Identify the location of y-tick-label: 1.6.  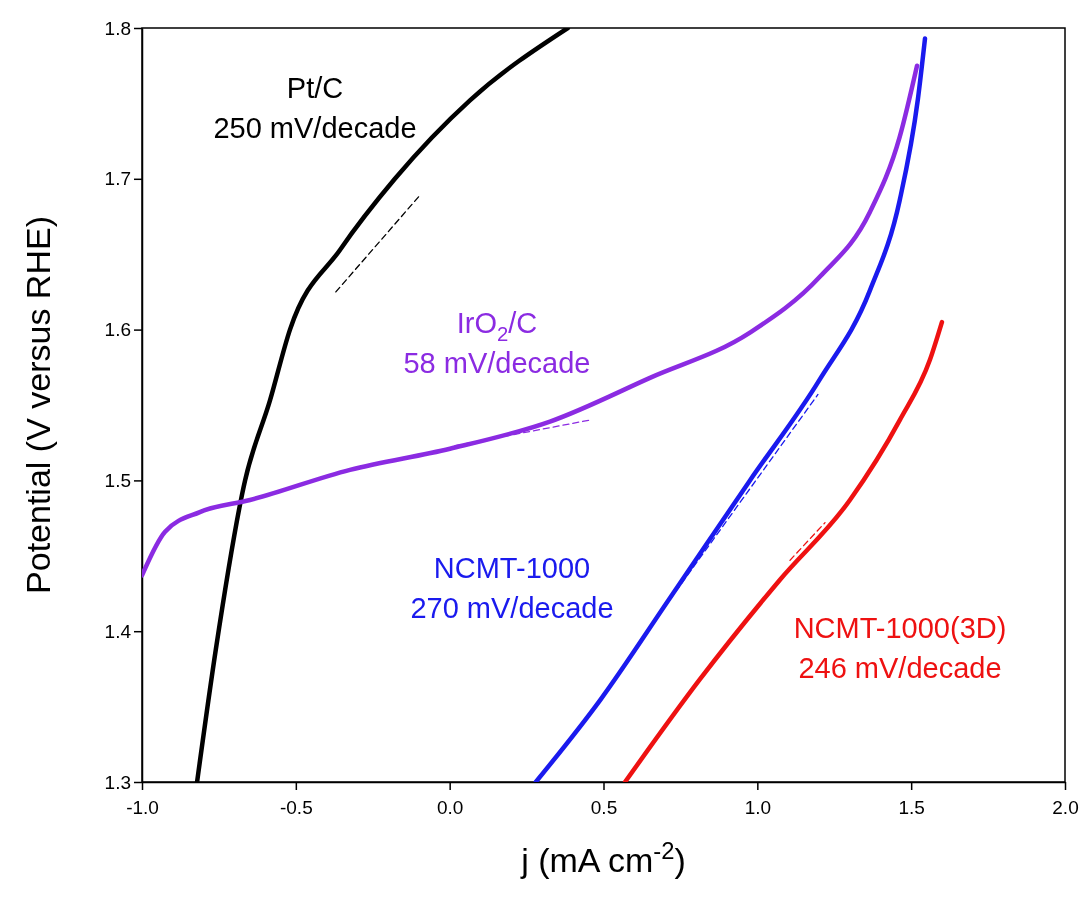
(117, 330).